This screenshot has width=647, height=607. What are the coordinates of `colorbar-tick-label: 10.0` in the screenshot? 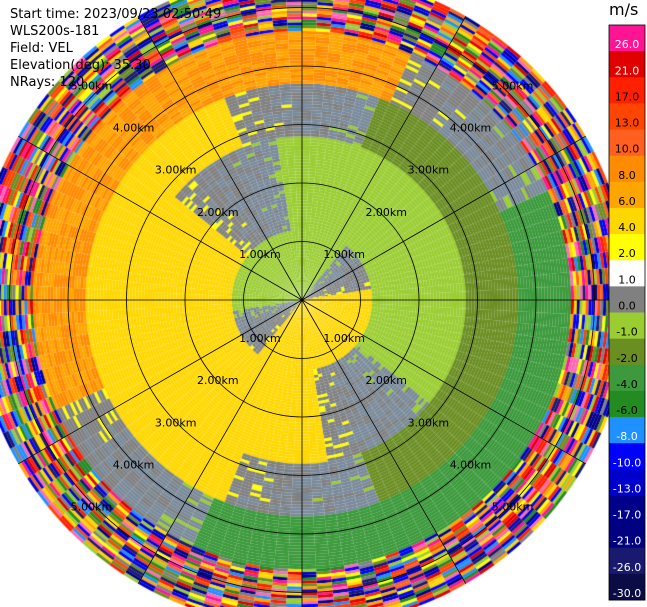 It's located at (627, 149).